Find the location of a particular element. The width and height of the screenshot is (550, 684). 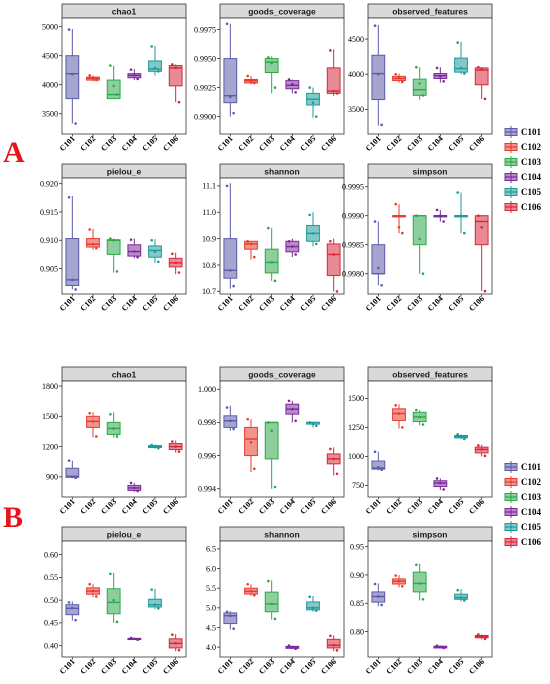

y-tick-label: 5000 is located at coordinates (50, 27).